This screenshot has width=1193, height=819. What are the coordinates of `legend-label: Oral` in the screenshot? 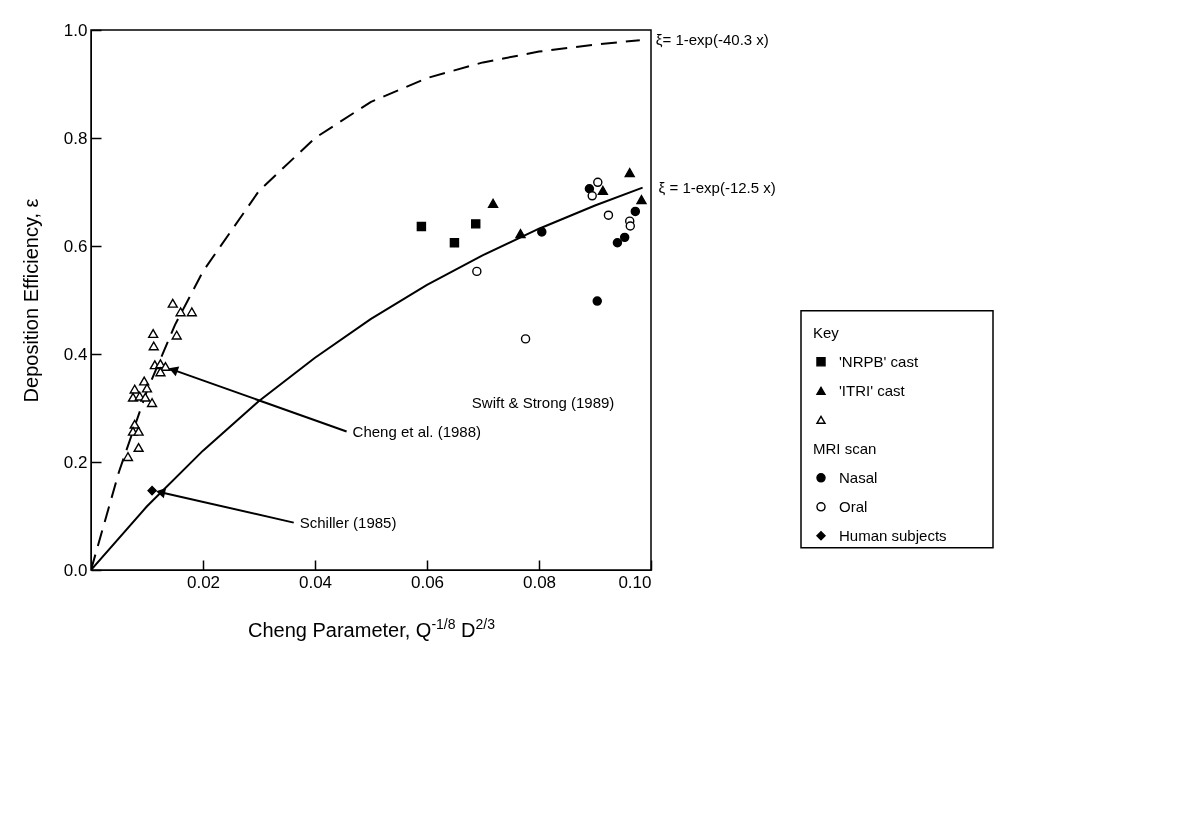 It's located at (853, 506).